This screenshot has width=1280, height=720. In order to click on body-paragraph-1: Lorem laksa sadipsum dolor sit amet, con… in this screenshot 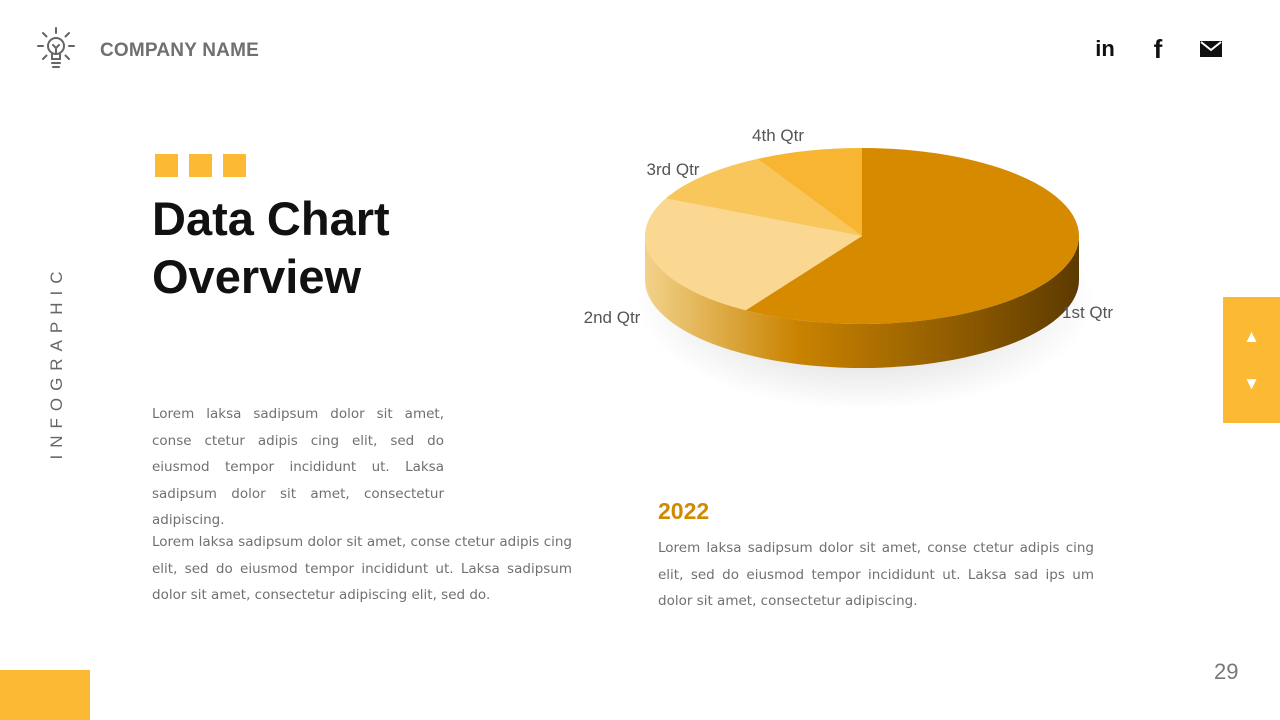, I will do `click(298, 467)`.